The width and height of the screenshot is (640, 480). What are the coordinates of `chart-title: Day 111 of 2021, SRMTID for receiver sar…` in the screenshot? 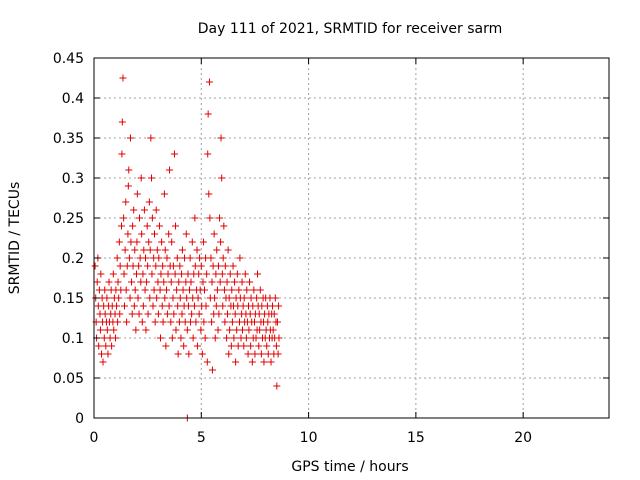 It's located at (350, 29).